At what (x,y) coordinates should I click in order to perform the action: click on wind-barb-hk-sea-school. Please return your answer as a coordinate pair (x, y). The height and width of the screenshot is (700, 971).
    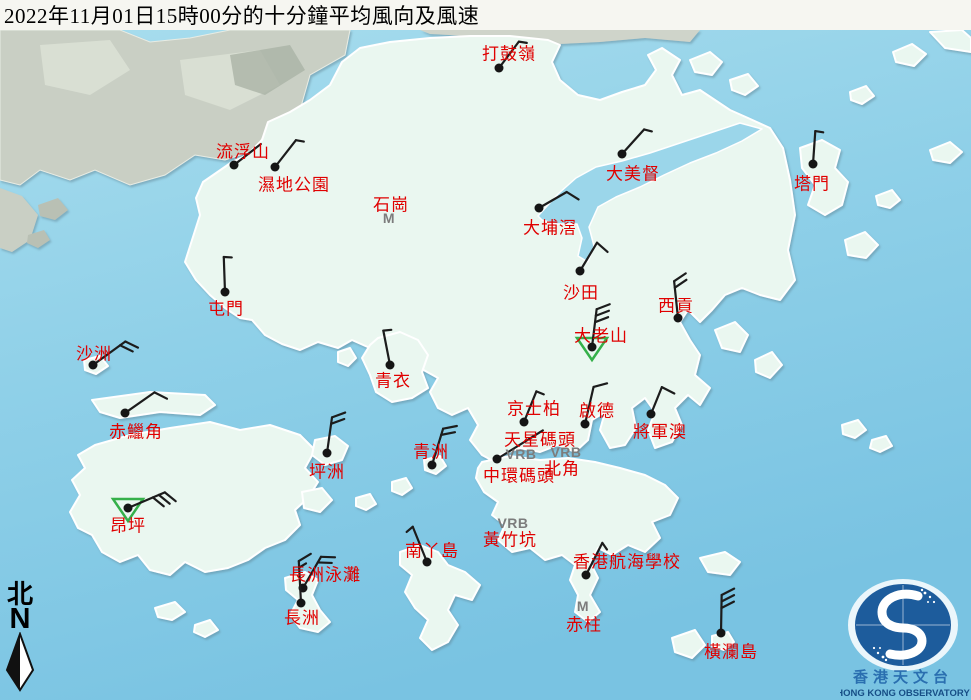
    Looking at the image, I should click on (595, 560).